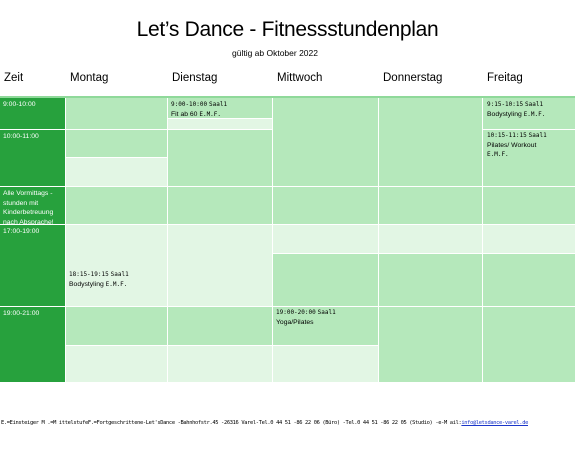 The width and height of the screenshot is (575, 458). What do you see at coordinates (512, 145) in the screenshot?
I see `class-name: Pilates/ Workout` at bounding box center [512, 145].